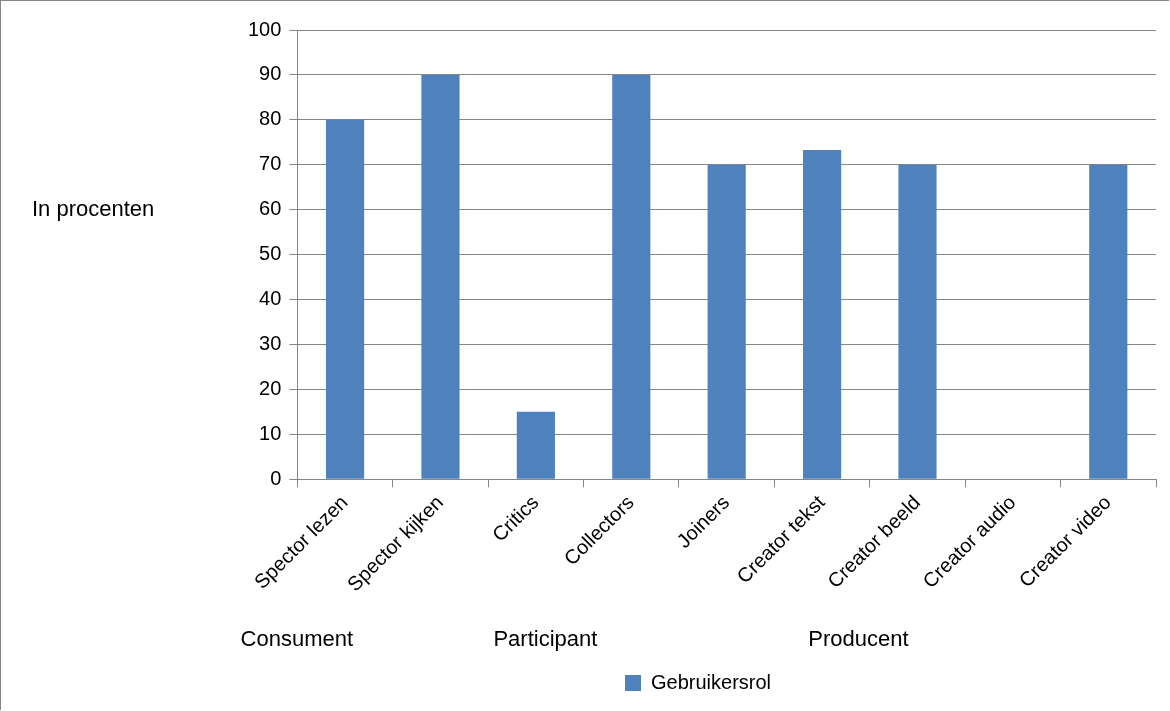 This screenshot has height=711, width=1170. I want to click on y-tick-label: 90, so click(270, 73).